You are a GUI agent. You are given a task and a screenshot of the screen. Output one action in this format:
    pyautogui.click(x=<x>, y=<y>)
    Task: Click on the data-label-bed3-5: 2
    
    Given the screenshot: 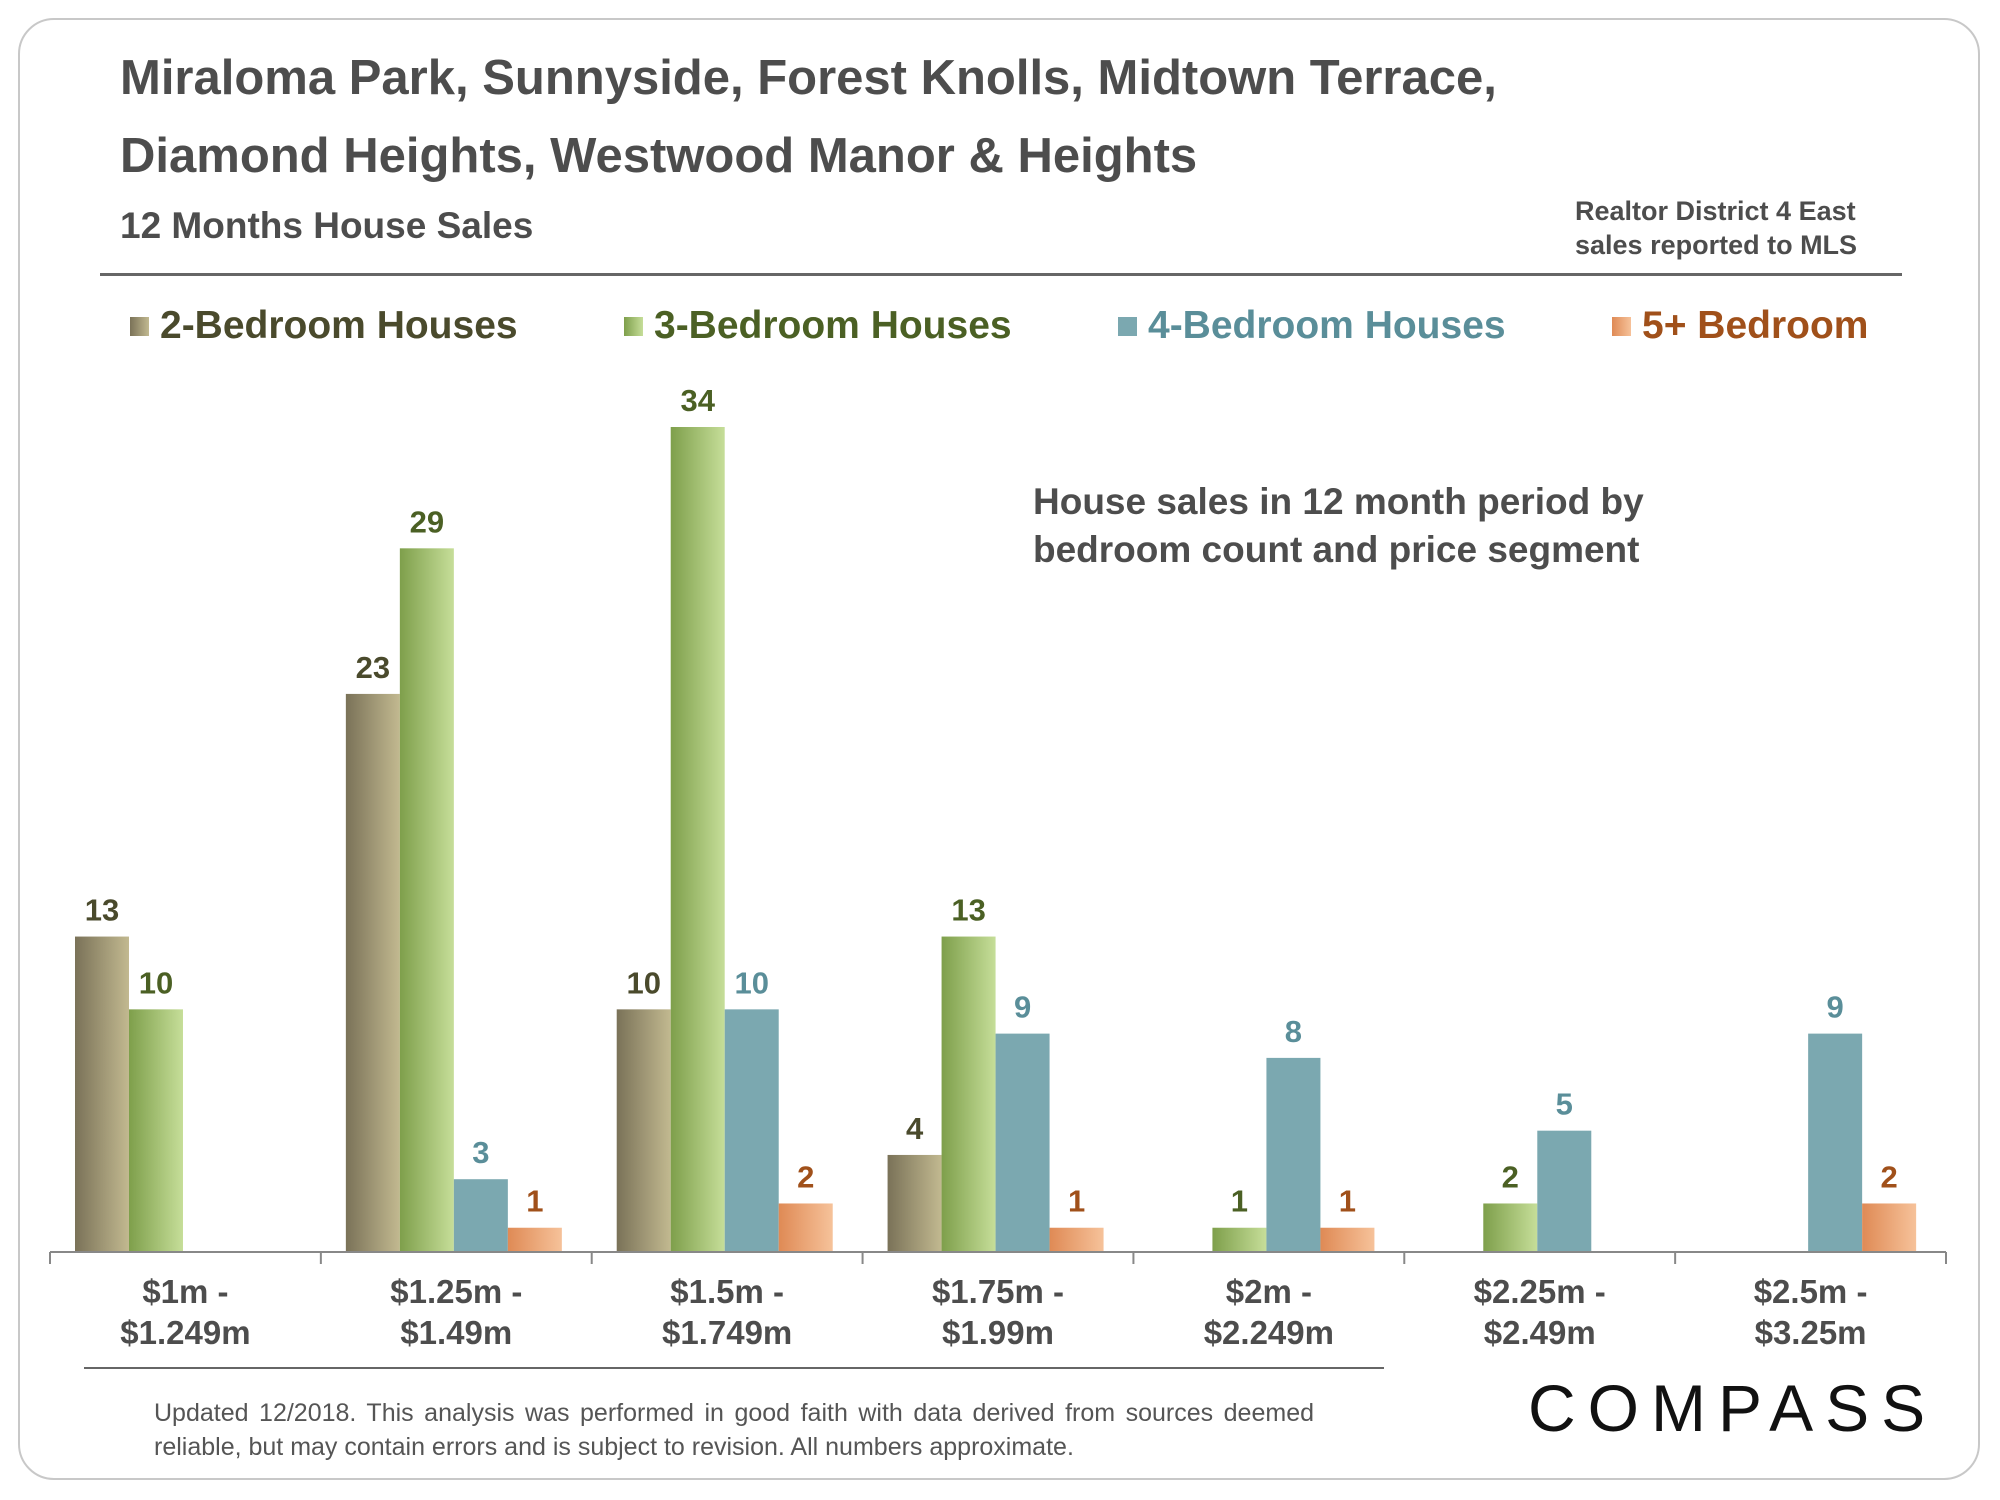 What is the action you would take?
    pyautogui.click(x=1510, y=1176)
    